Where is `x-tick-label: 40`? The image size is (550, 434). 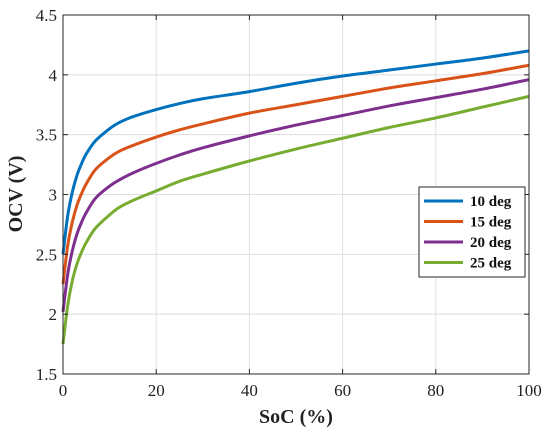
x-tick-label: 40 is located at coordinates (249, 390).